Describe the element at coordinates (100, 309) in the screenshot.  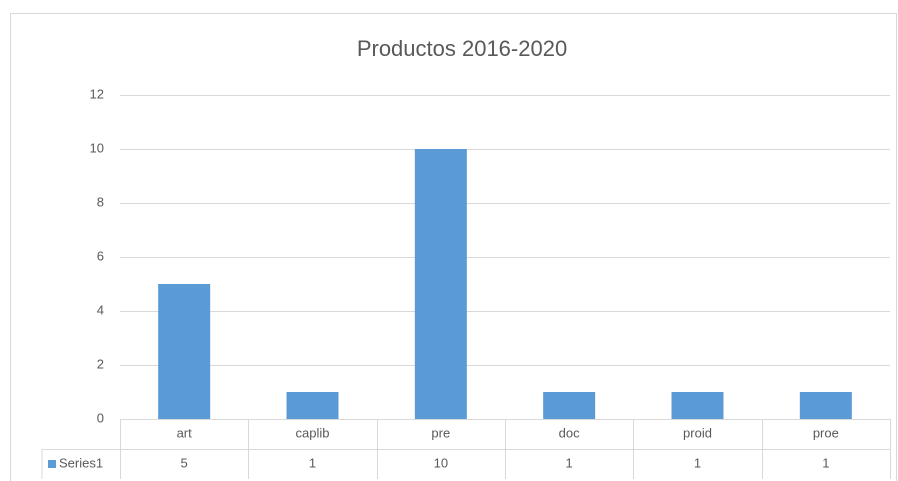
I see `y-tick-label: 4` at that location.